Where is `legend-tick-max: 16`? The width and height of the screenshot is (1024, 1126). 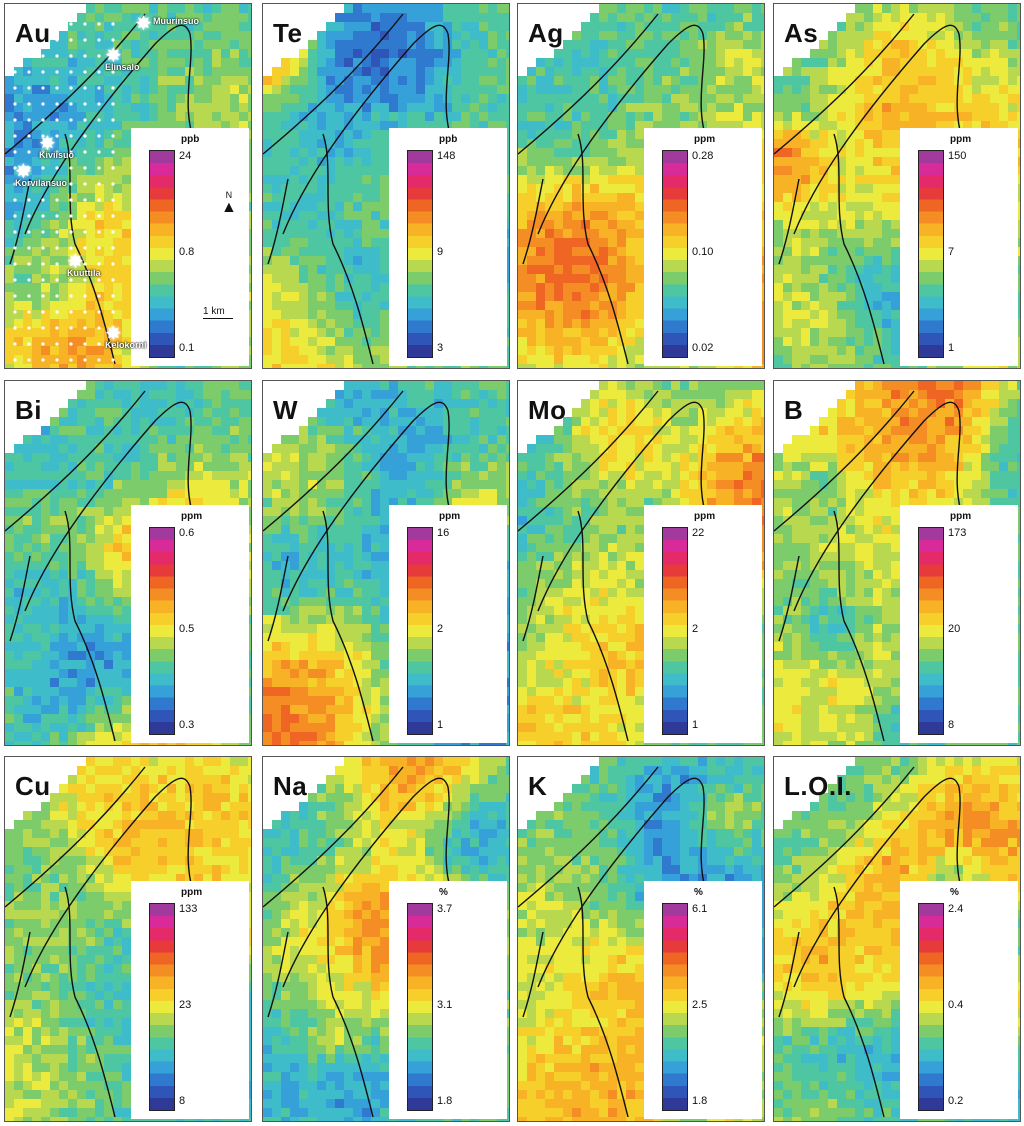
legend-tick-max: 16 is located at coordinates (443, 533).